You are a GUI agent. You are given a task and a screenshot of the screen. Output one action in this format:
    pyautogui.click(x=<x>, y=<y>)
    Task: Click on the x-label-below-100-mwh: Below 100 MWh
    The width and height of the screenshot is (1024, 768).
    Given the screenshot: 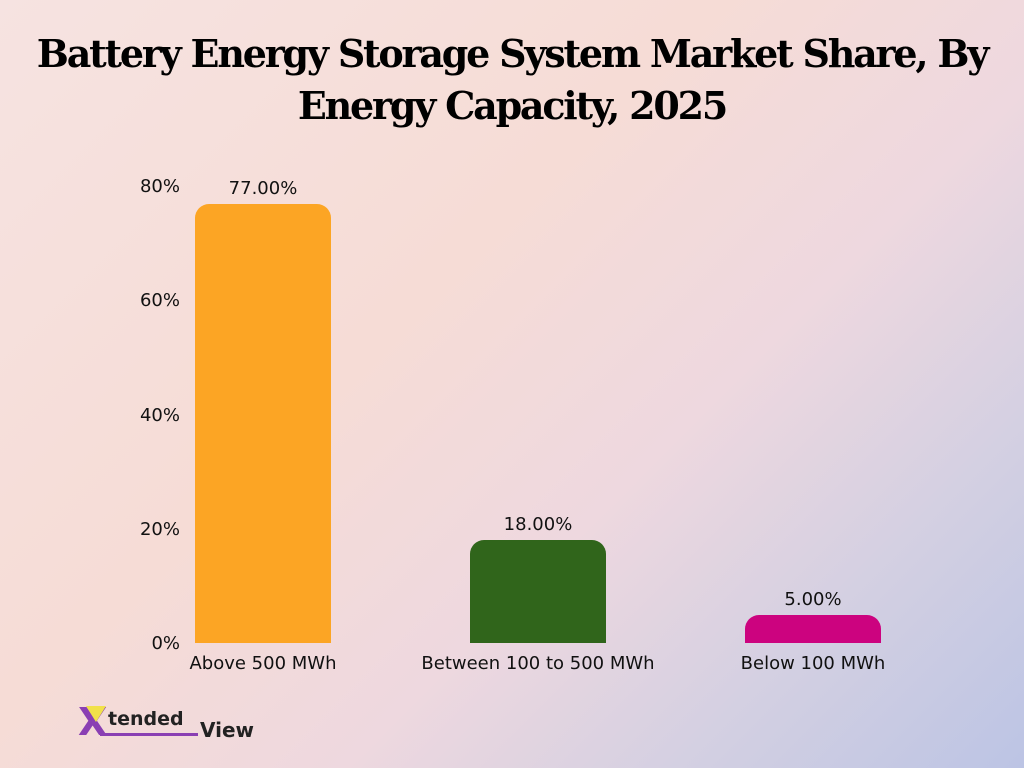 What is the action you would take?
    pyautogui.click(x=813, y=663)
    